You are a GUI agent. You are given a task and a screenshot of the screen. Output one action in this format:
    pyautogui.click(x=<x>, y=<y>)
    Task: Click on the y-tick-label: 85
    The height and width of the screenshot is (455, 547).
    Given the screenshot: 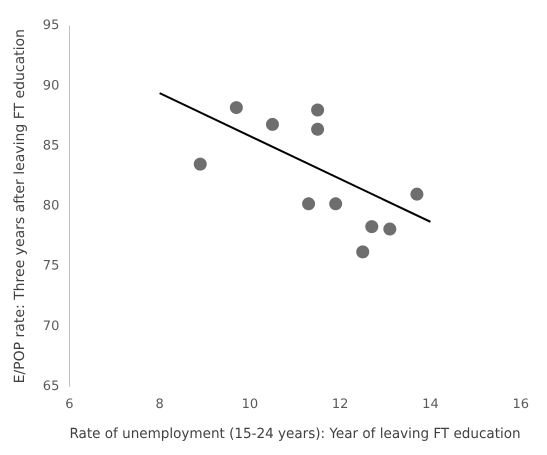 What is the action you would take?
    pyautogui.click(x=51, y=146)
    